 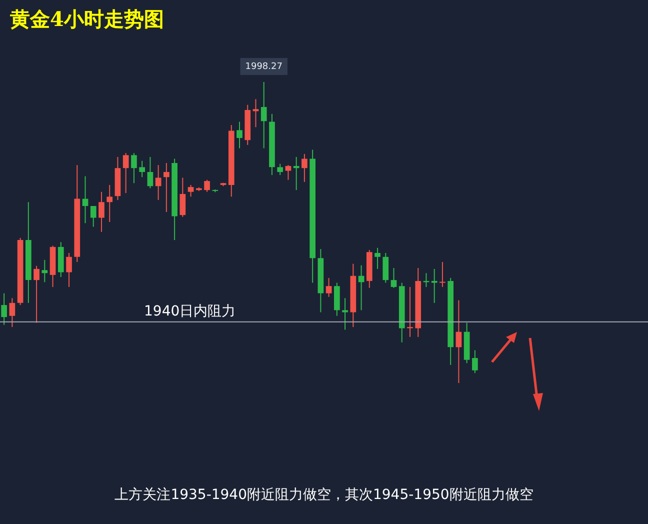 I want to click on chart-title: 黄金4小时走势图, so click(x=87, y=19).